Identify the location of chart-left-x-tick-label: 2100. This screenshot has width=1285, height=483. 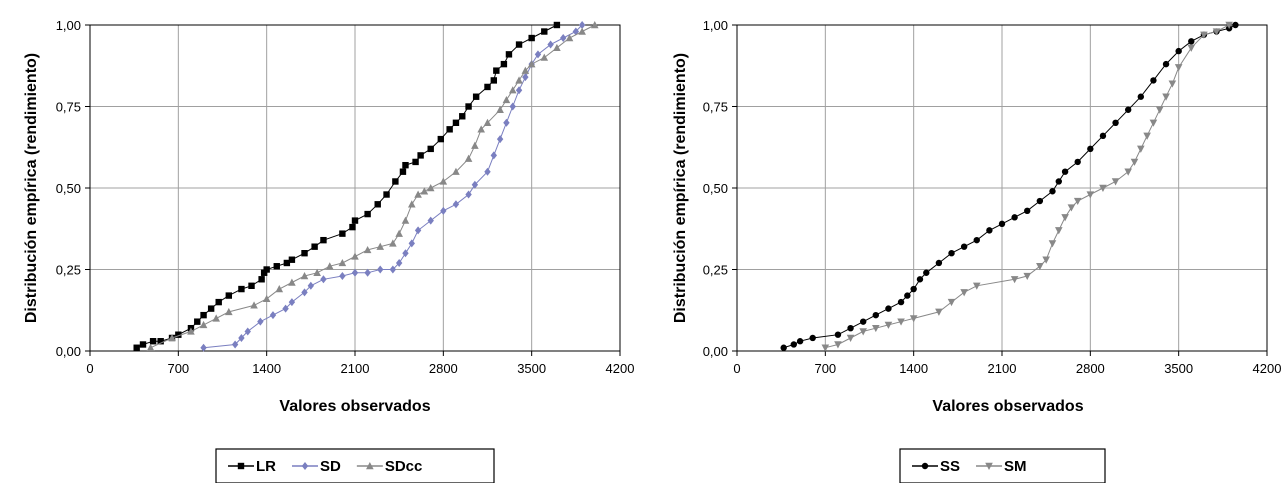
(355, 368).